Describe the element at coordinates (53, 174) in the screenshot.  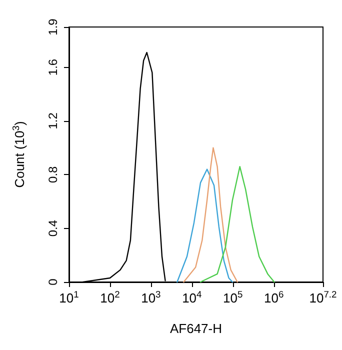
I see `y-tick-label: 0.8` at that location.